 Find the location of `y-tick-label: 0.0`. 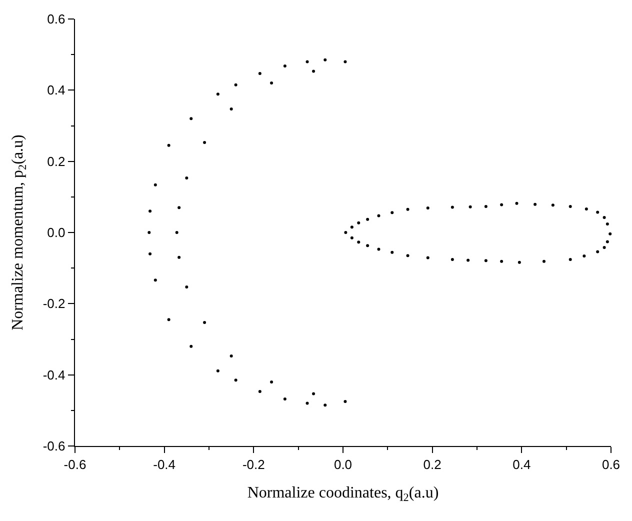

y-tick-label: 0.0 is located at coordinates (56, 232).